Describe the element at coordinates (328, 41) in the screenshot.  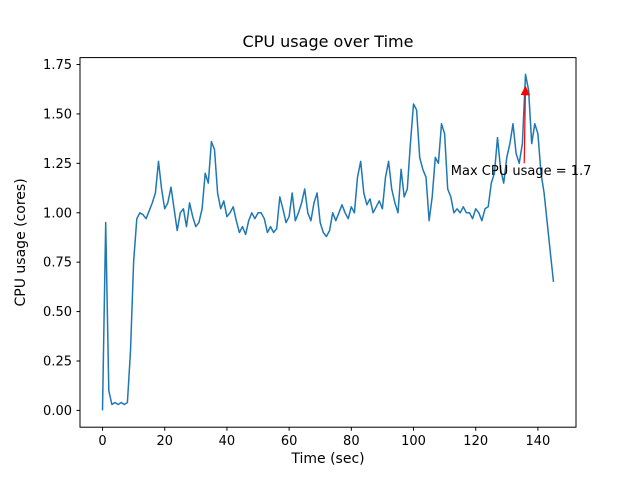
I see `chart-title: CPU usage over Time` at that location.